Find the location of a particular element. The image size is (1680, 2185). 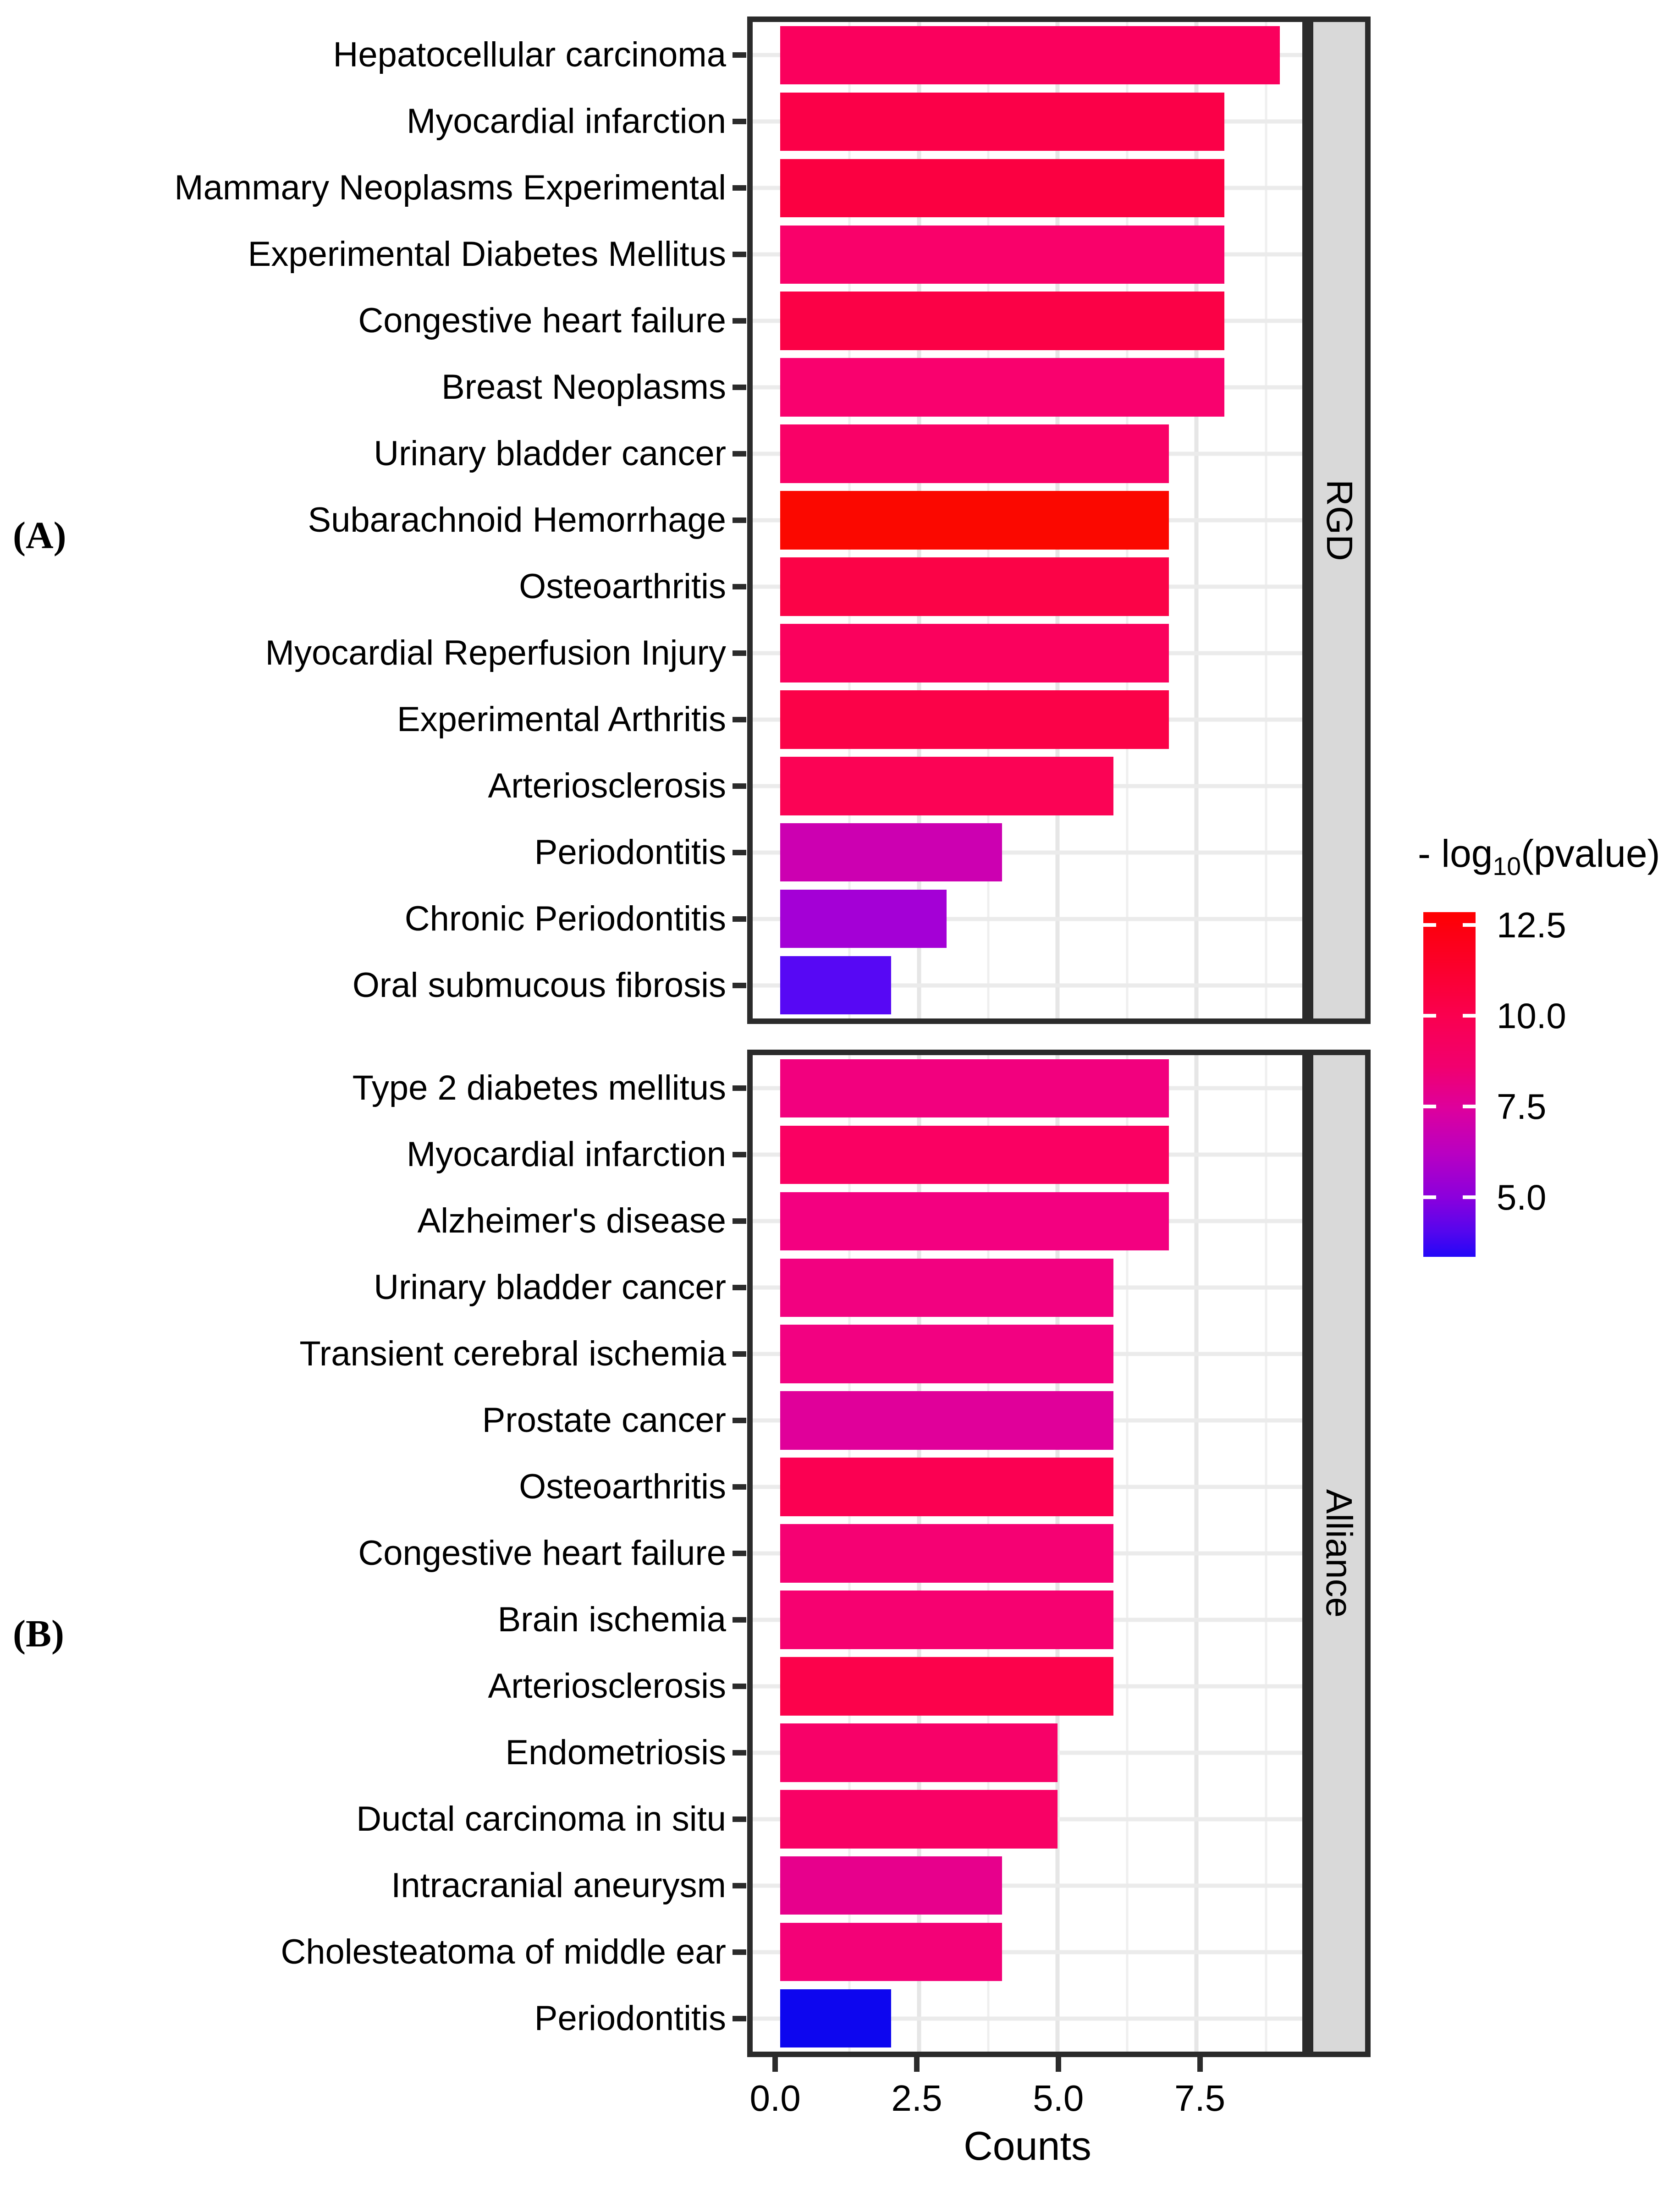

y-axis-label-row: Osteoarthritis is located at coordinates (373, 1487).